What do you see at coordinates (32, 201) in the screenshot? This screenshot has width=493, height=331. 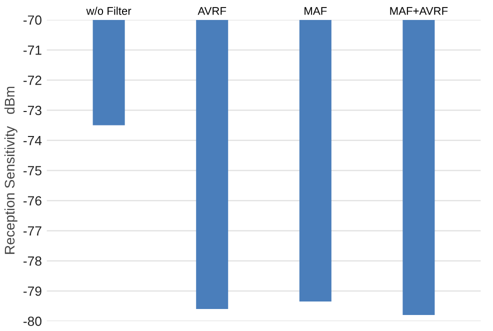 I see `y-tick-label: -76` at bounding box center [32, 201].